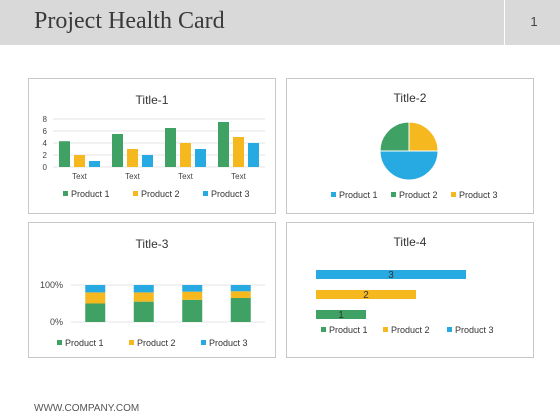 The image size is (560, 420). What do you see at coordinates (240, 294) in the screenshot?
I see `chart-3-bar-s2-c4` at bounding box center [240, 294].